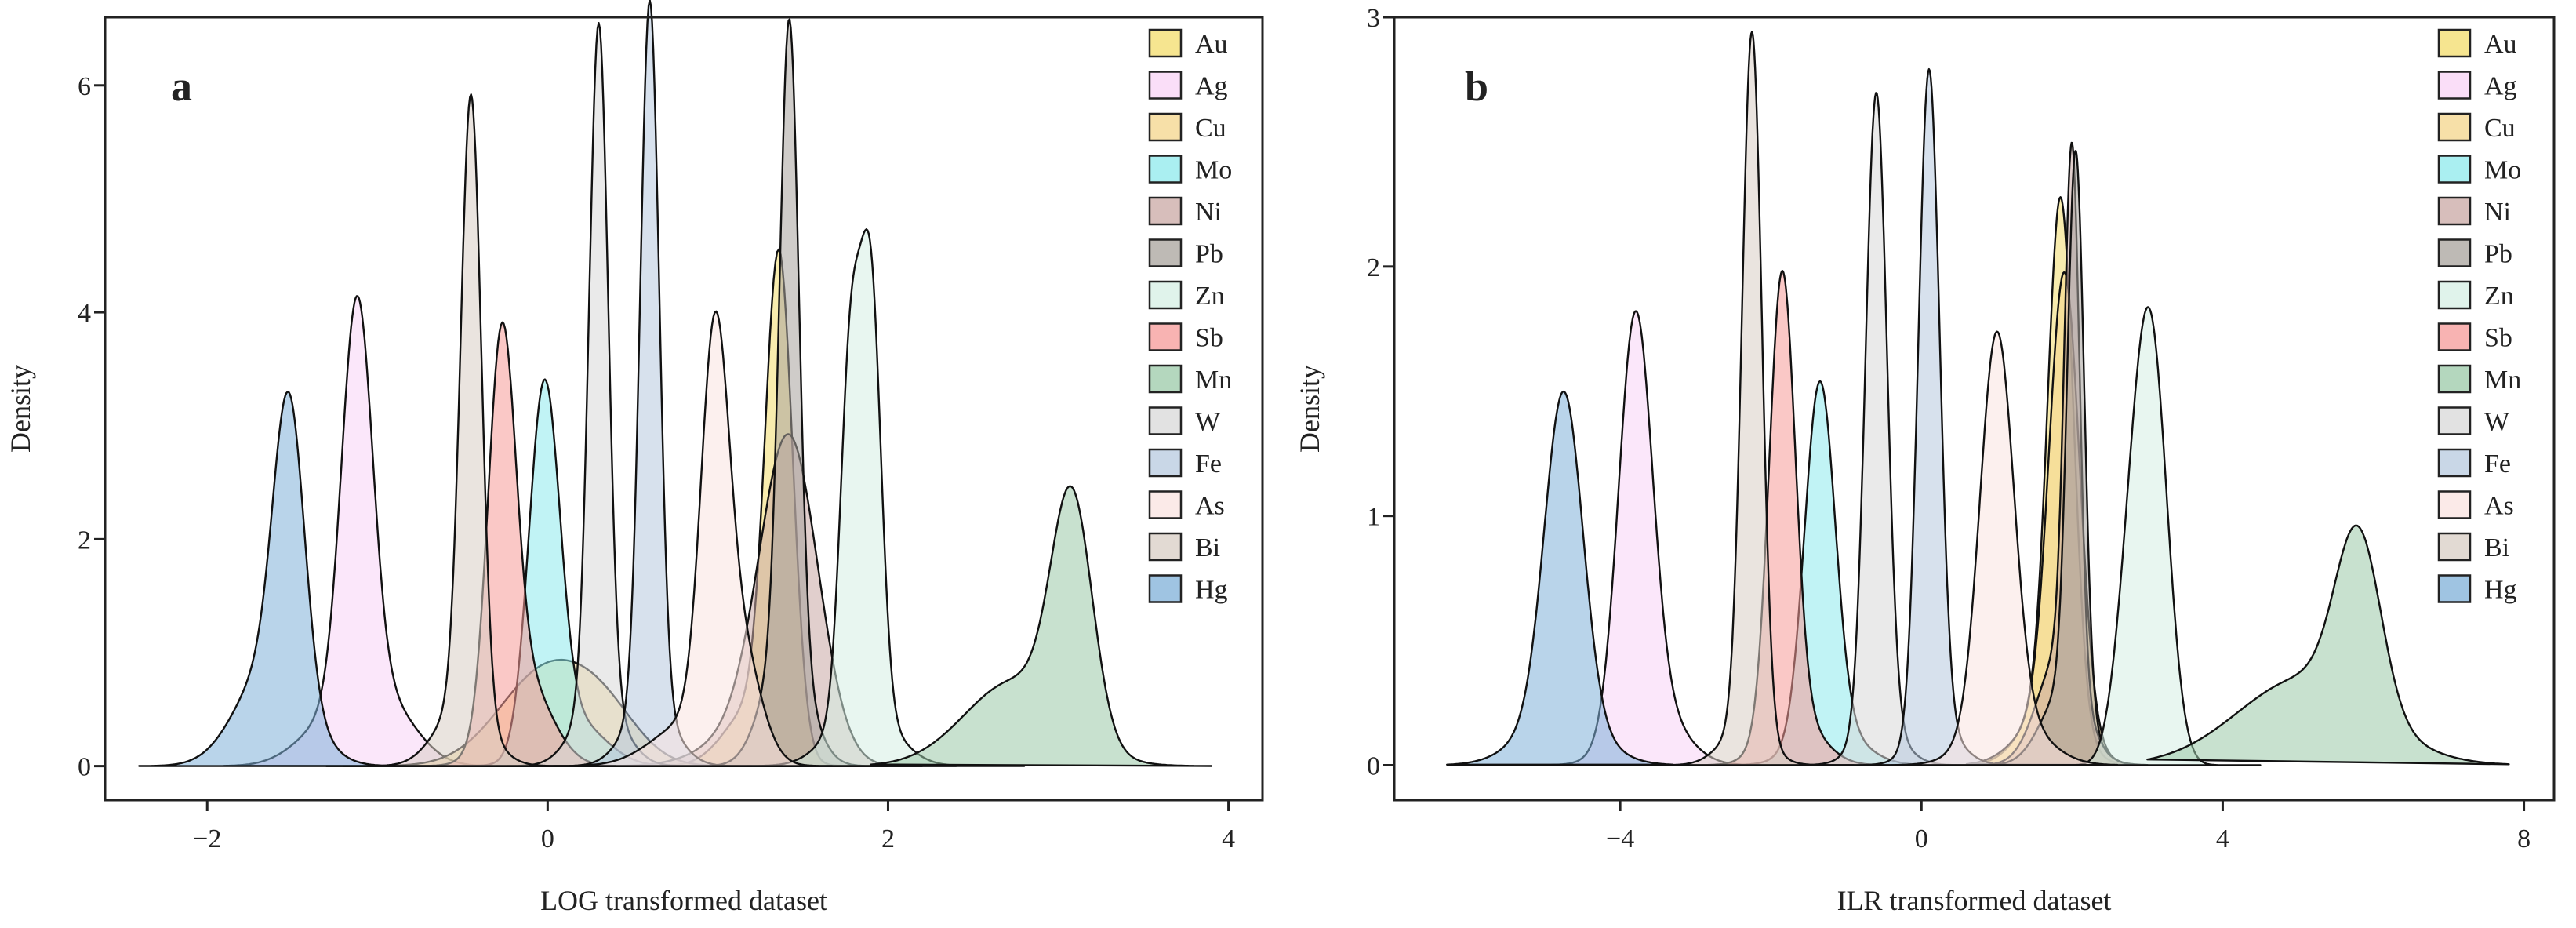 The width and height of the screenshot is (2576, 928). What do you see at coordinates (1752, 398) in the screenshot?
I see `density-bi` at bounding box center [1752, 398].